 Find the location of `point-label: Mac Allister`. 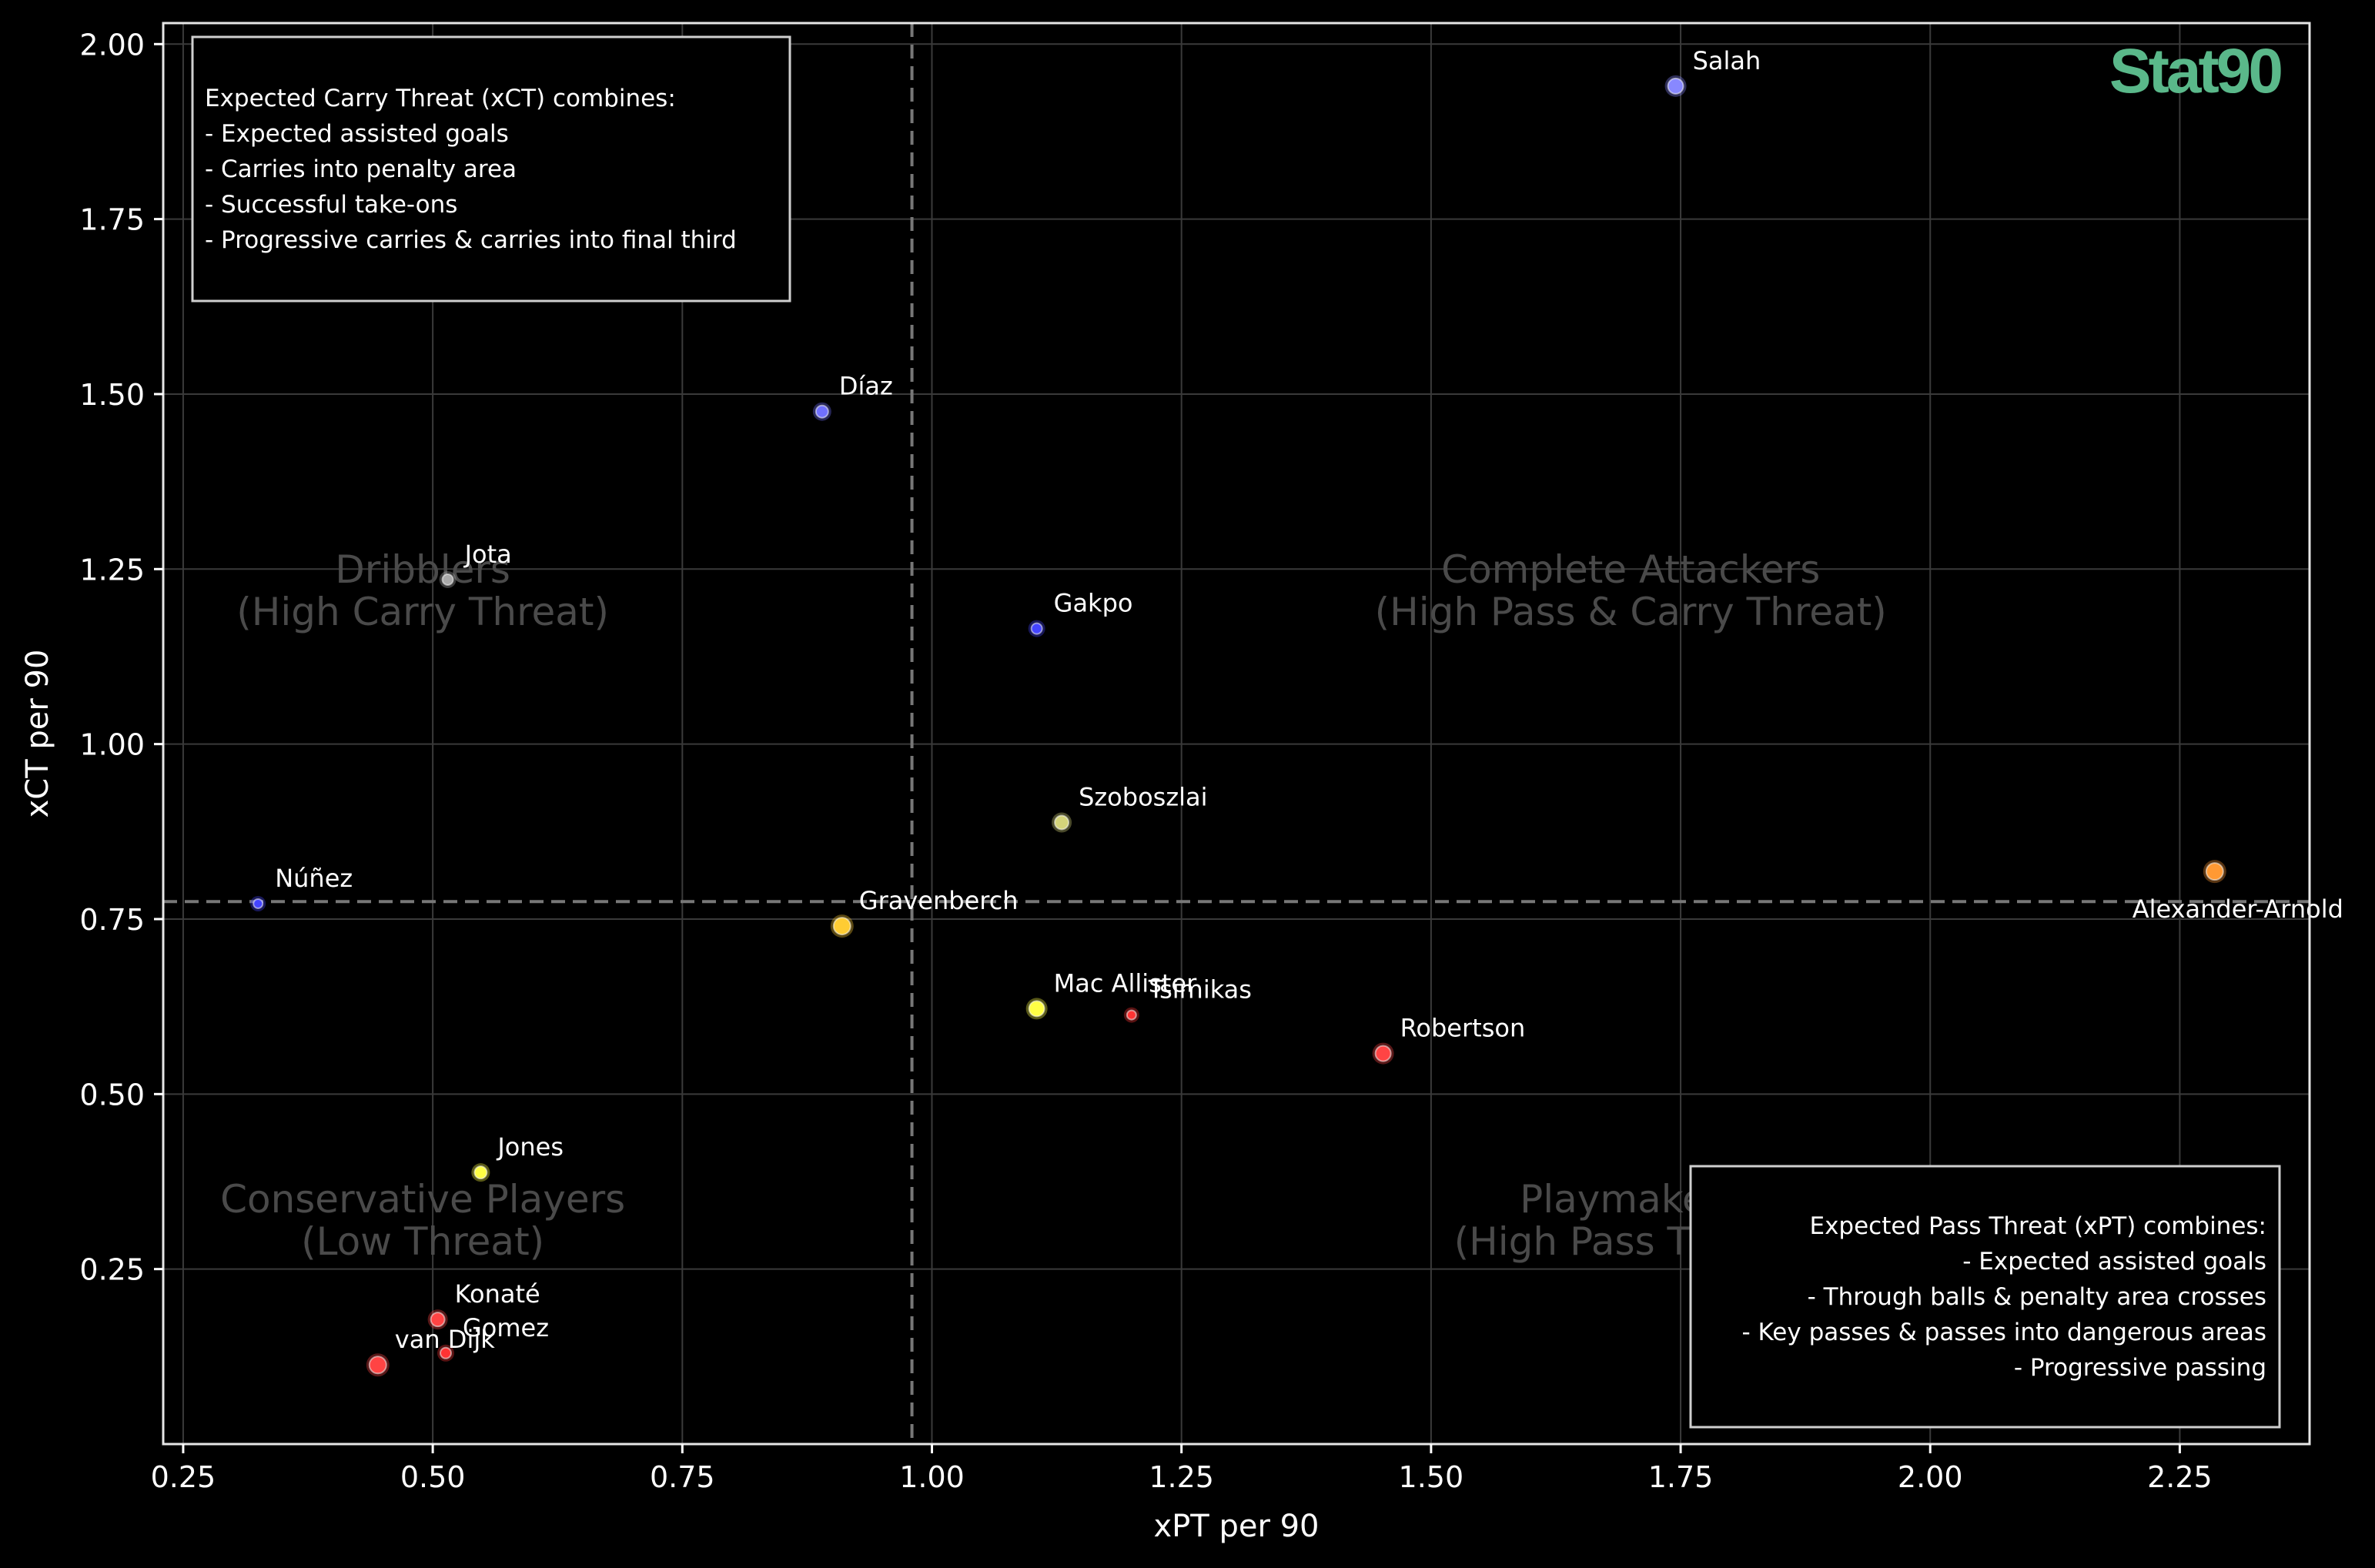

point-label: Mac Allister is located at coordinates (1125, 983).